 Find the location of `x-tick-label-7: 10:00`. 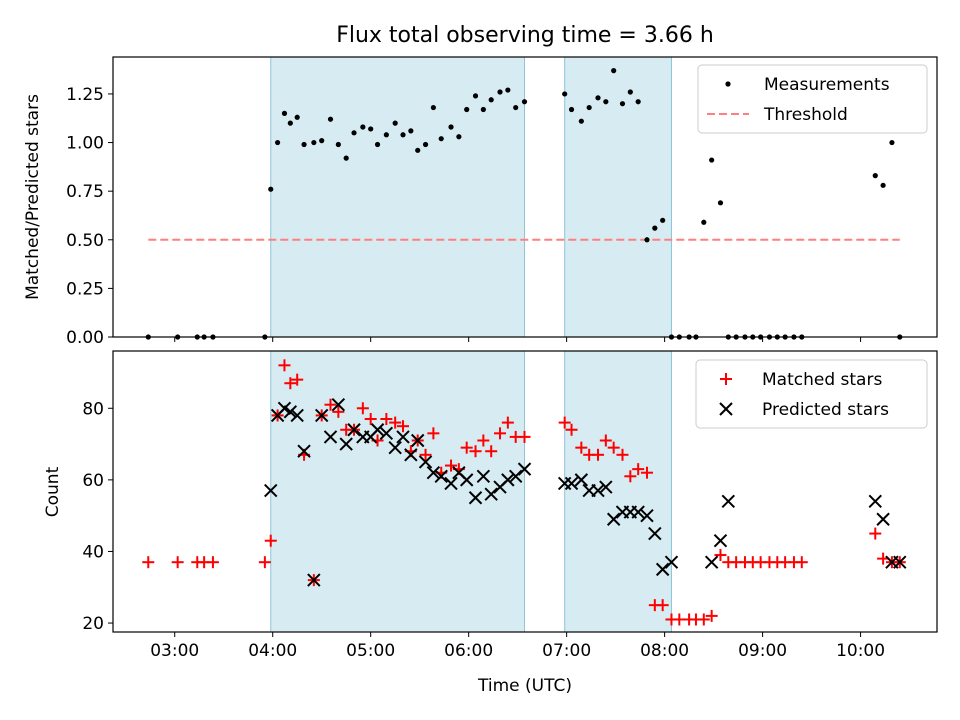

x-tick-label-7: 10:00 is located at coordinates (860, 651).